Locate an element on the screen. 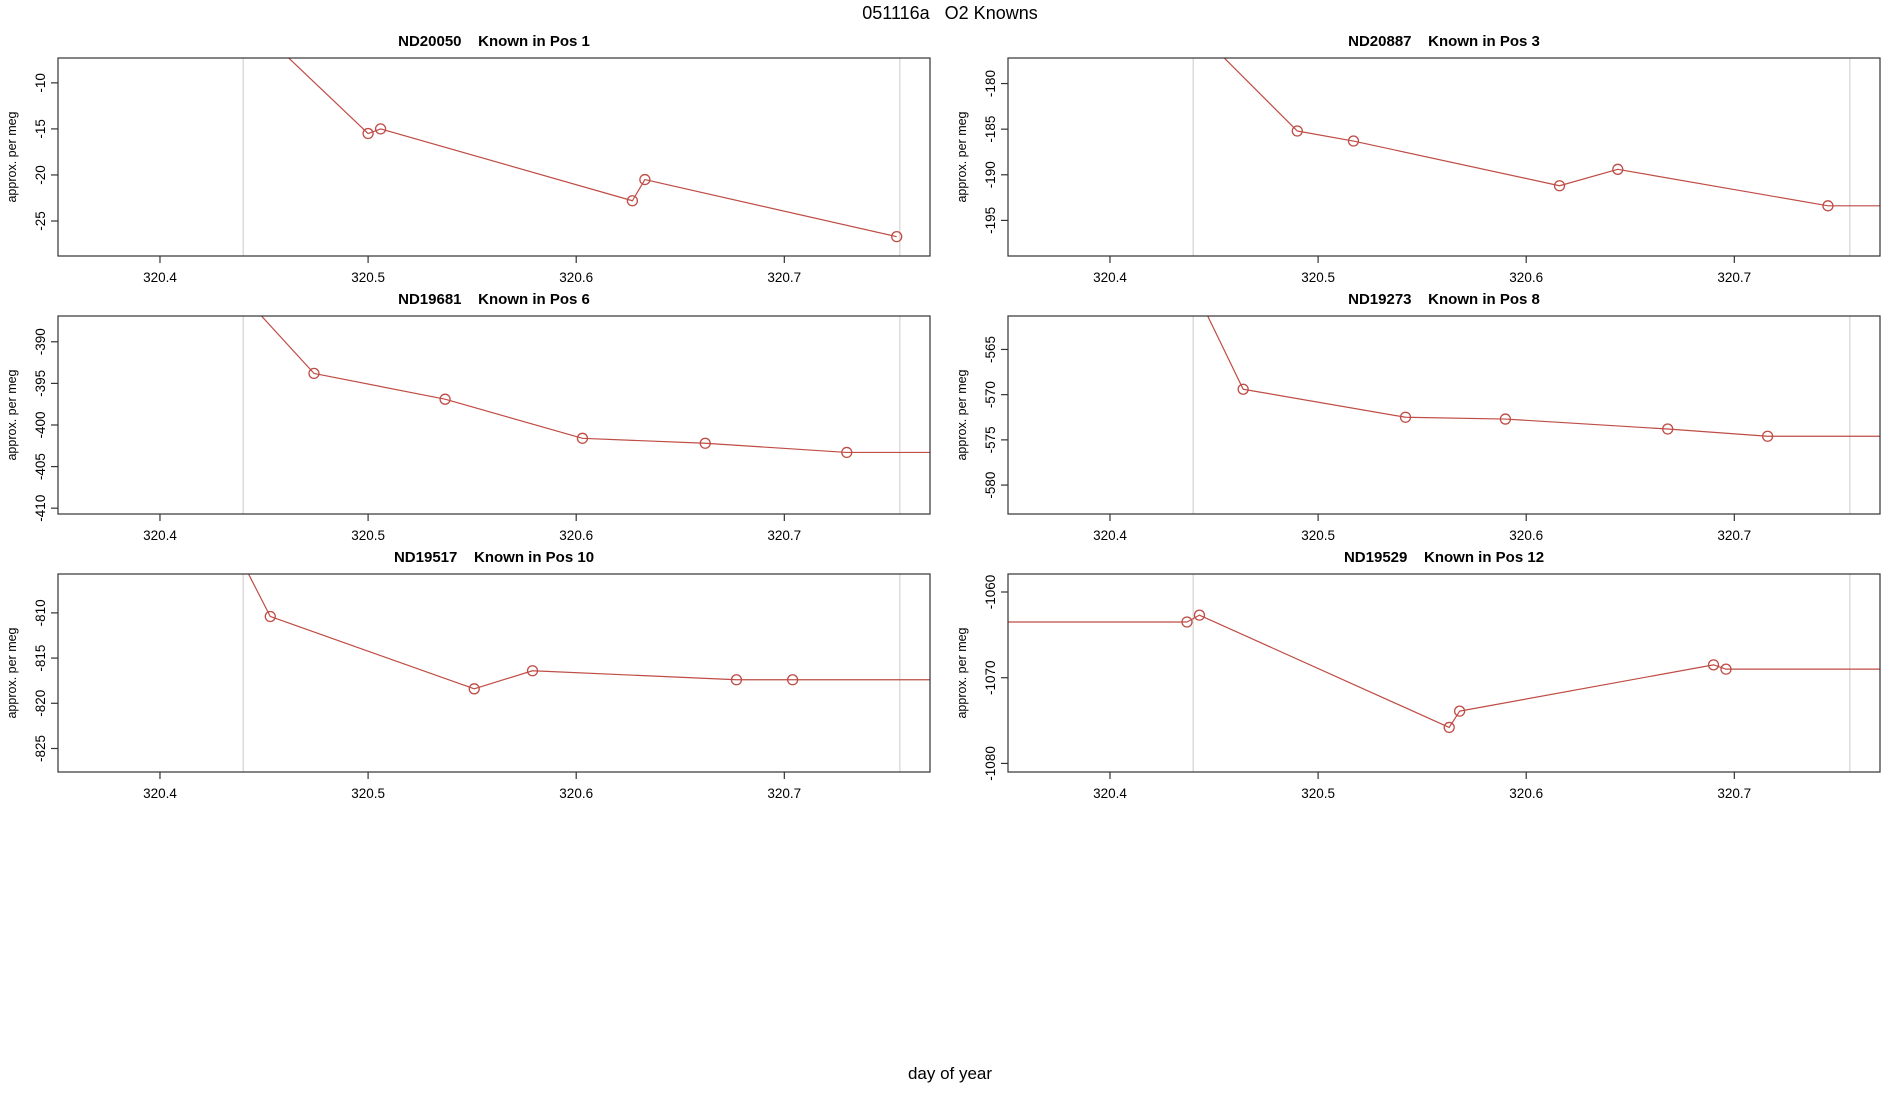  panel-title-ND20887: ND20887 Known in Pos 3 is located at coordinates (1444, 41).